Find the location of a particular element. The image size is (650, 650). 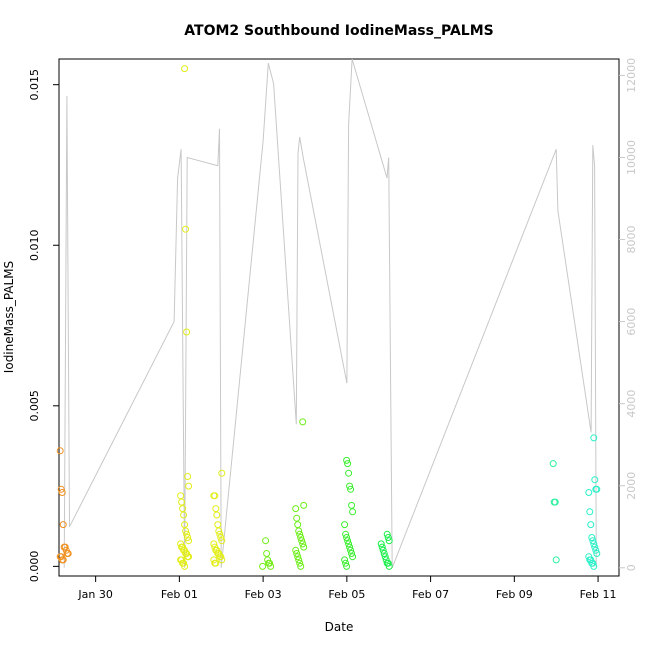

y-tick-label: 0.005 is located at coordinates (34, 406).